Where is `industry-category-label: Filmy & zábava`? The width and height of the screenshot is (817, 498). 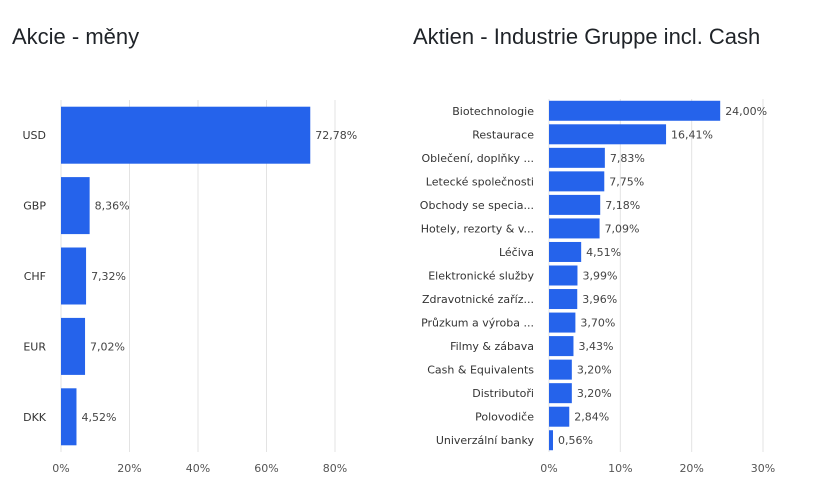 industry-category-label: Filmy & zábava is located at coordinates (492, 346).